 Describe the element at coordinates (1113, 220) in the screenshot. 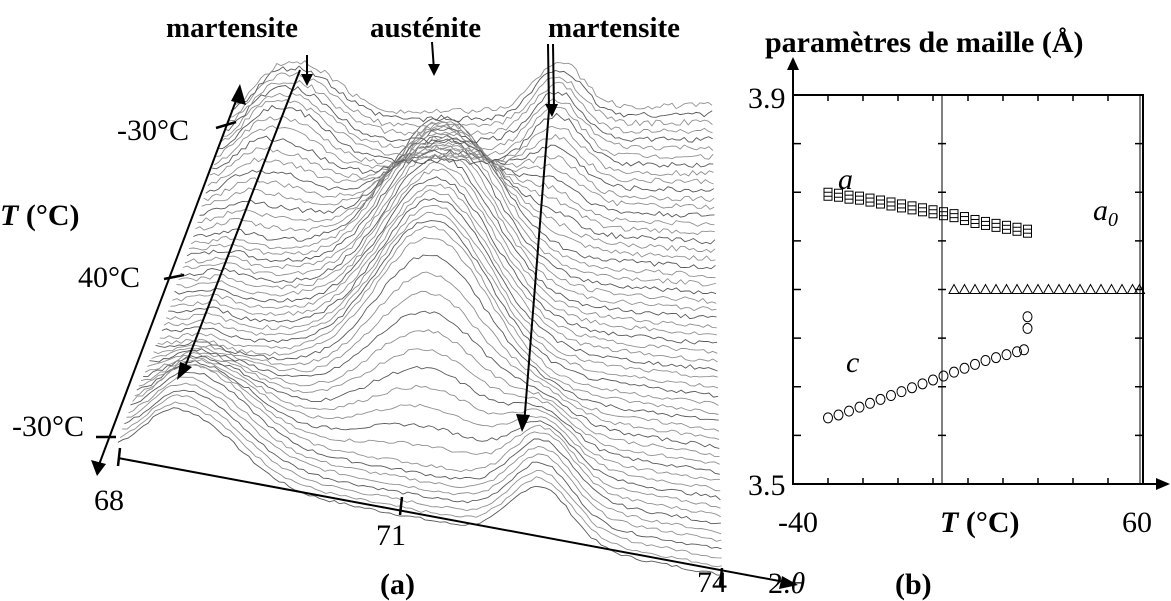

I see `a0-subscript: 0` at that location.